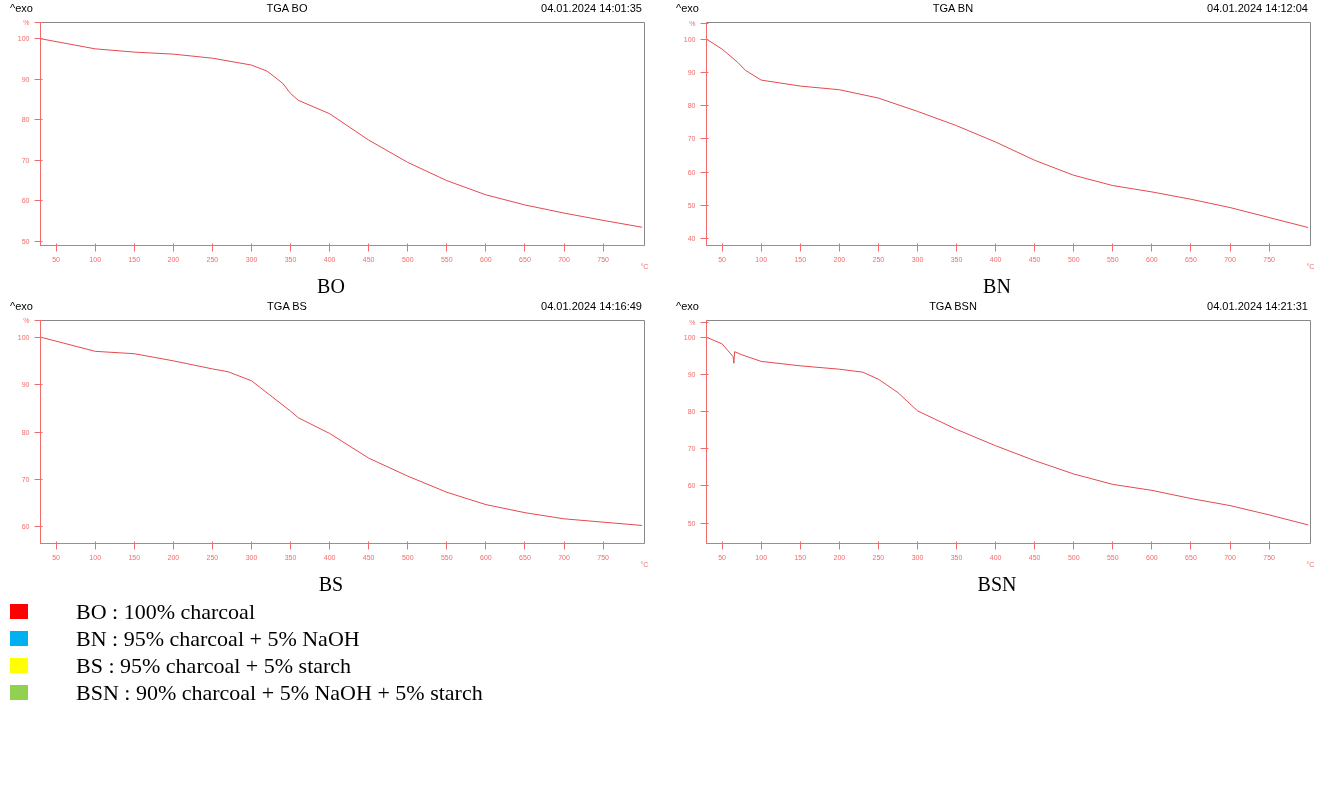 The width and height of the screenshot is (1331, 811). I want to click on text: 04.01.2024 14:21:31, so click(1257, 306).